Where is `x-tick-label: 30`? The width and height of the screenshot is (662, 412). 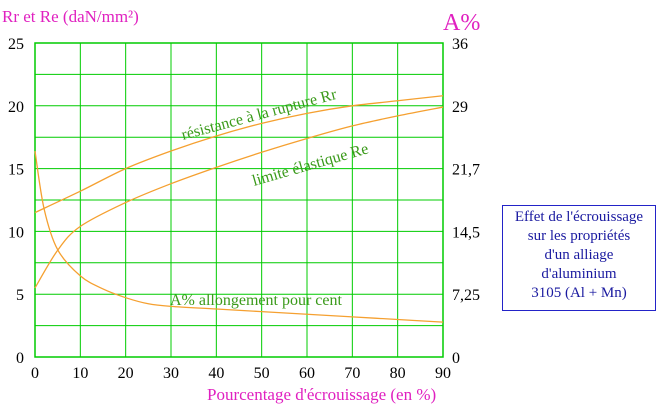 x-tick-label: 30 is located at coordinates (171, 373).